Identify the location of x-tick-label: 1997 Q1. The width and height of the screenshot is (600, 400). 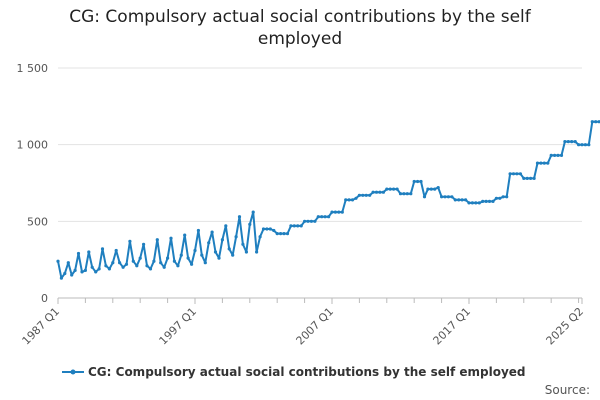
(178, 326).